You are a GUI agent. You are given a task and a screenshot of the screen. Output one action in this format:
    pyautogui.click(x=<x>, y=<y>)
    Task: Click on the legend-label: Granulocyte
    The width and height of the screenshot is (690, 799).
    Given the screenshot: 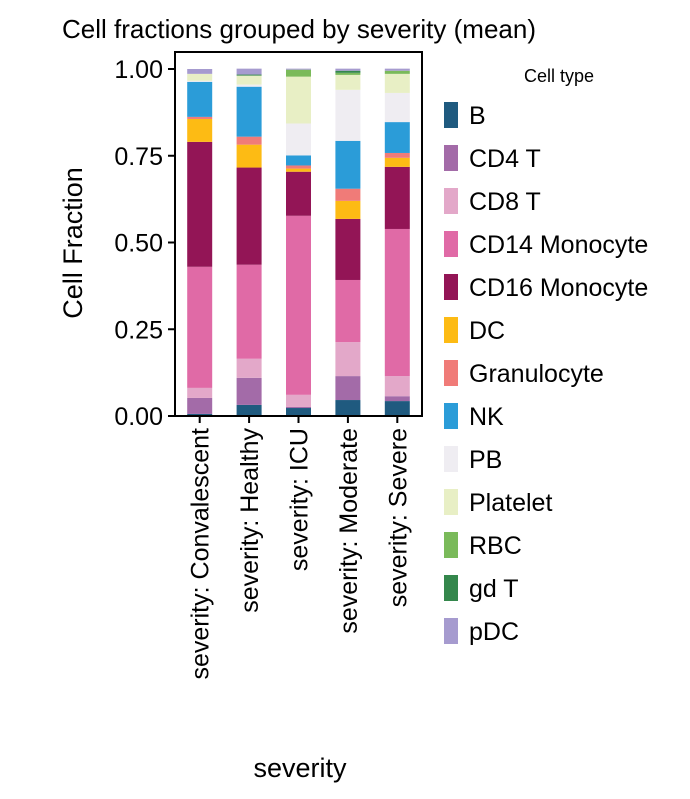 What is the action you would take?
    pyautogui.click(x=536, y=374)
    